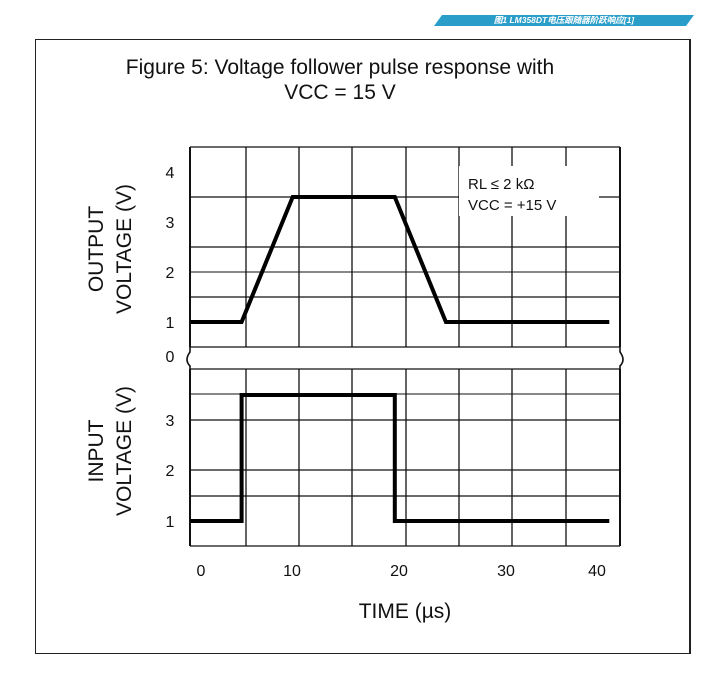 Image resolution: width=716 pixels, height=673 pixels. Describe the element at coordinates (170, 173) in the screenshot. I see `y-tick-label: 4` at that location.